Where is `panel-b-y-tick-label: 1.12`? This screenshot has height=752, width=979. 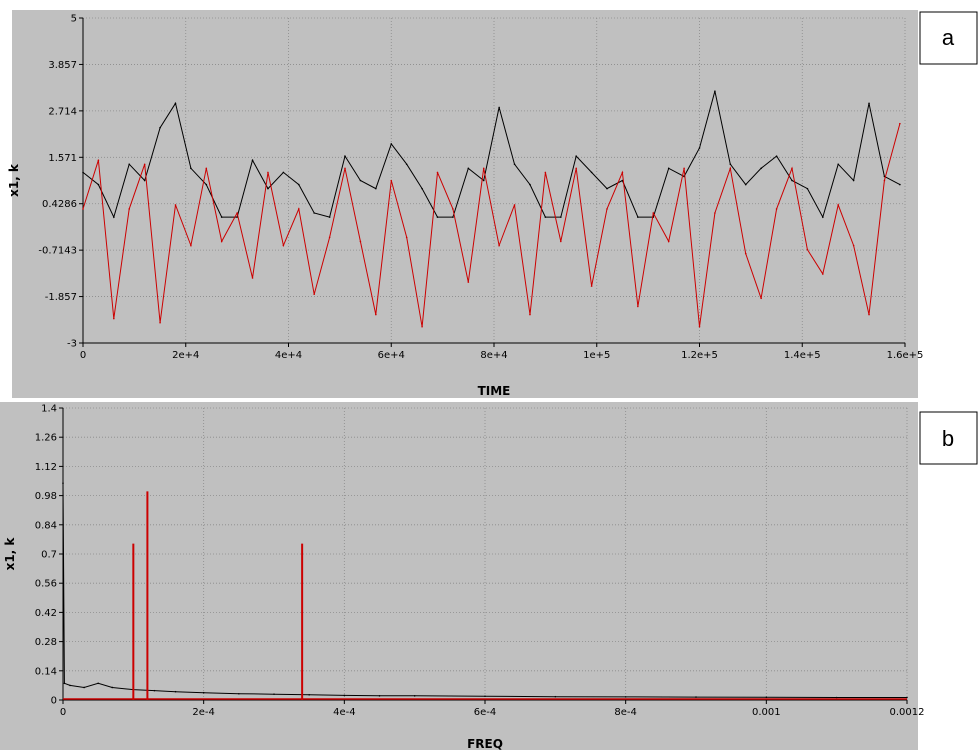
panel-b-y-tick-label: 1.12 is located at coordinates (46, 467).